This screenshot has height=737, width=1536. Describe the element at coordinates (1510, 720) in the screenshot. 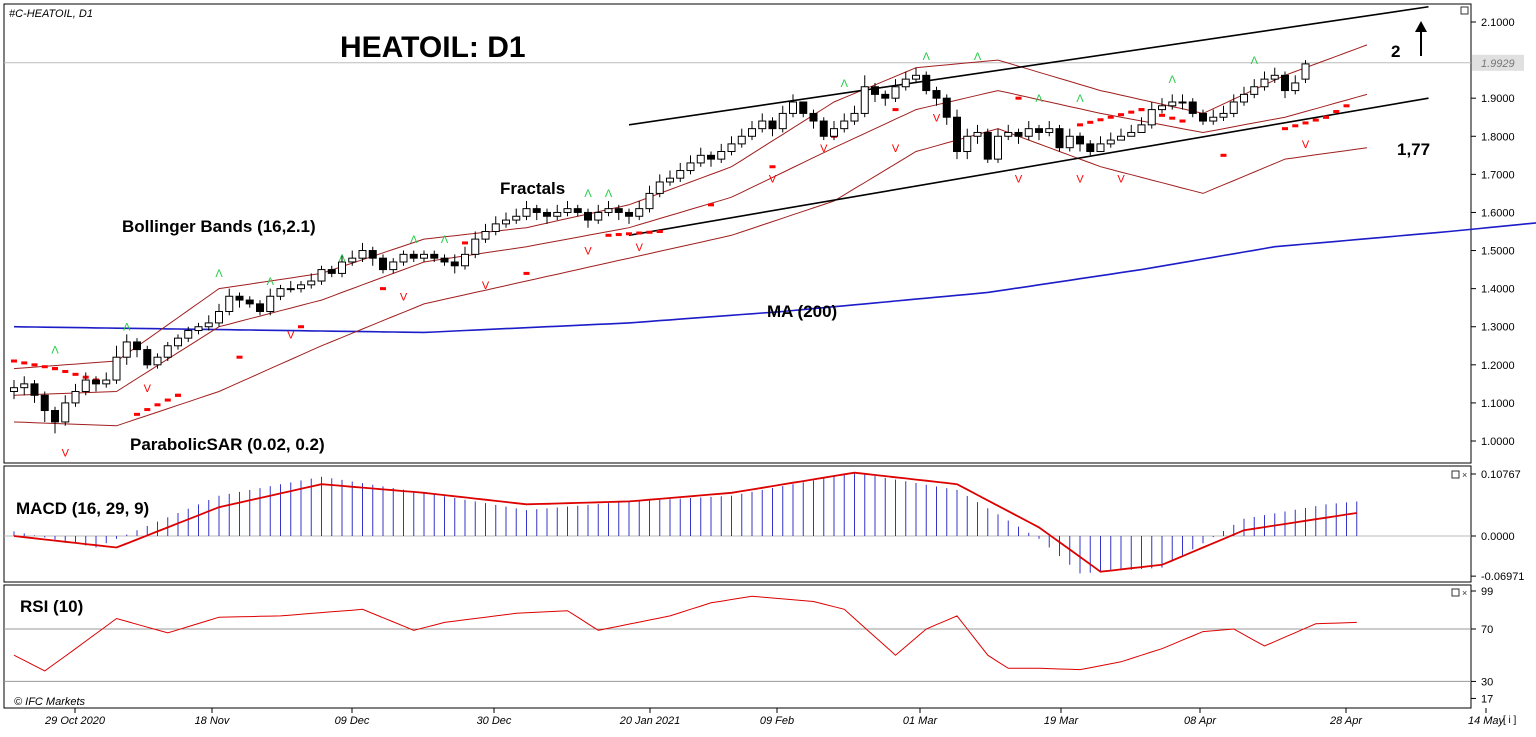

I see `info-button: [ i ]` at that location.